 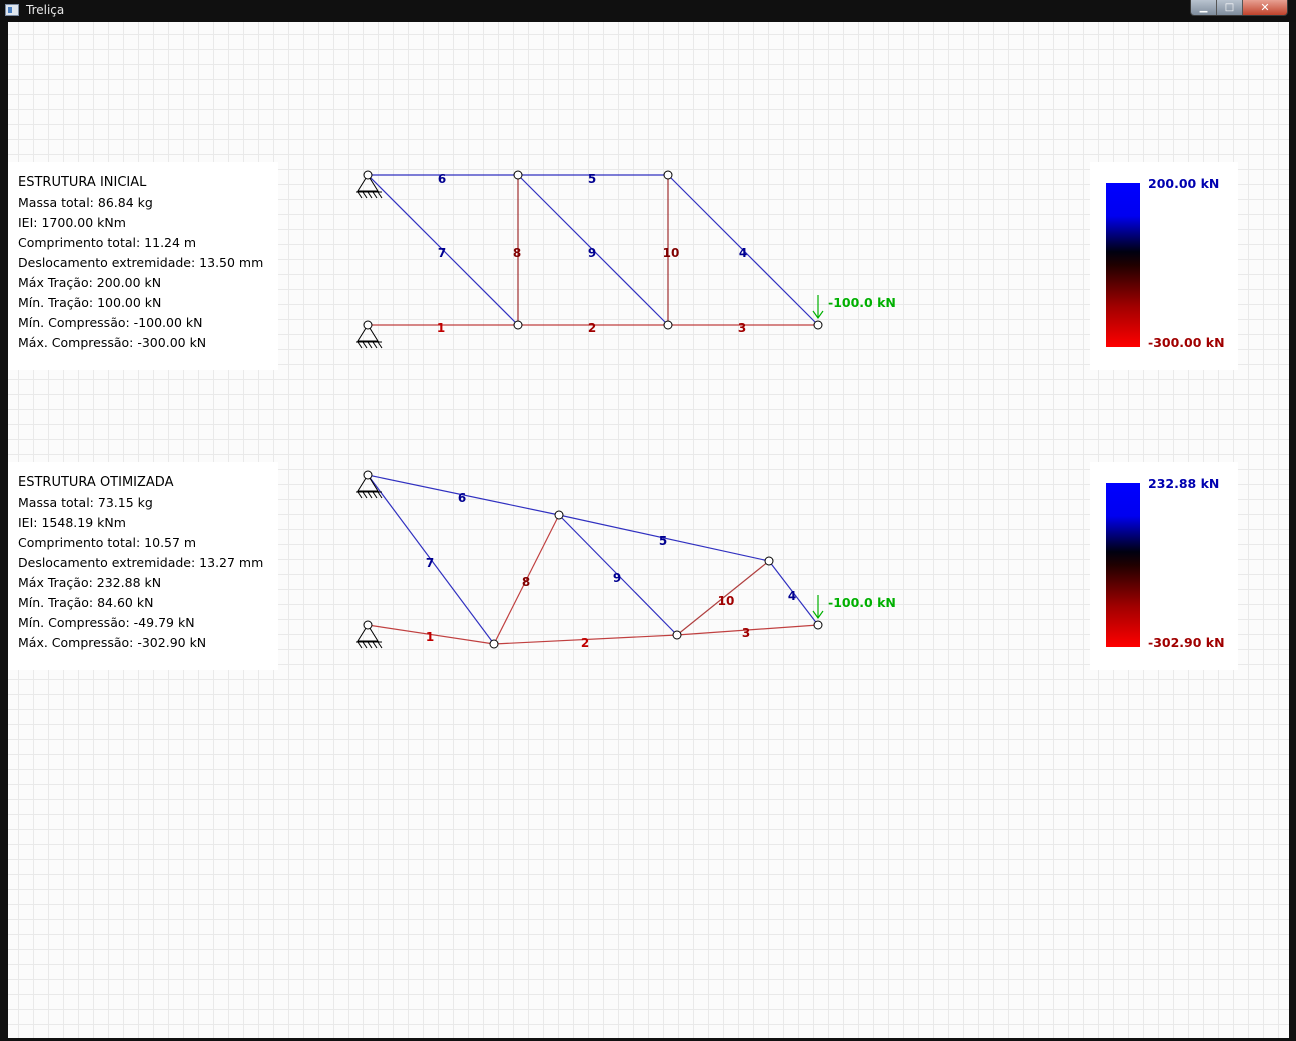 I want to click on initial-load-label: -100.0 kN, so click(x=862, y=302).